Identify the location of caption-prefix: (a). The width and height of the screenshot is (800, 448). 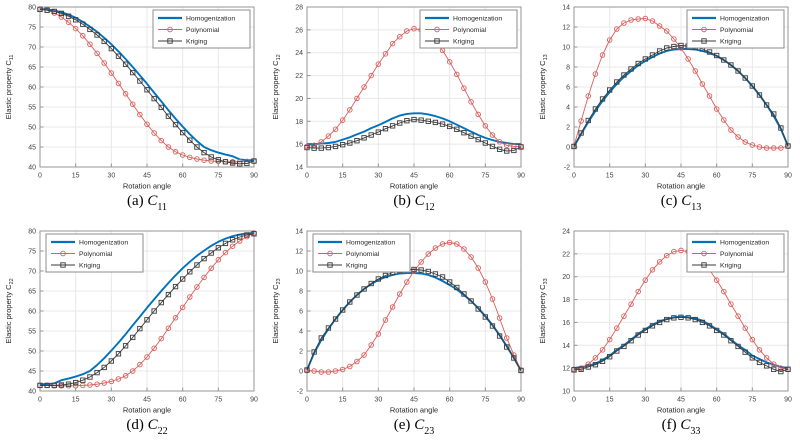
(135, 201).